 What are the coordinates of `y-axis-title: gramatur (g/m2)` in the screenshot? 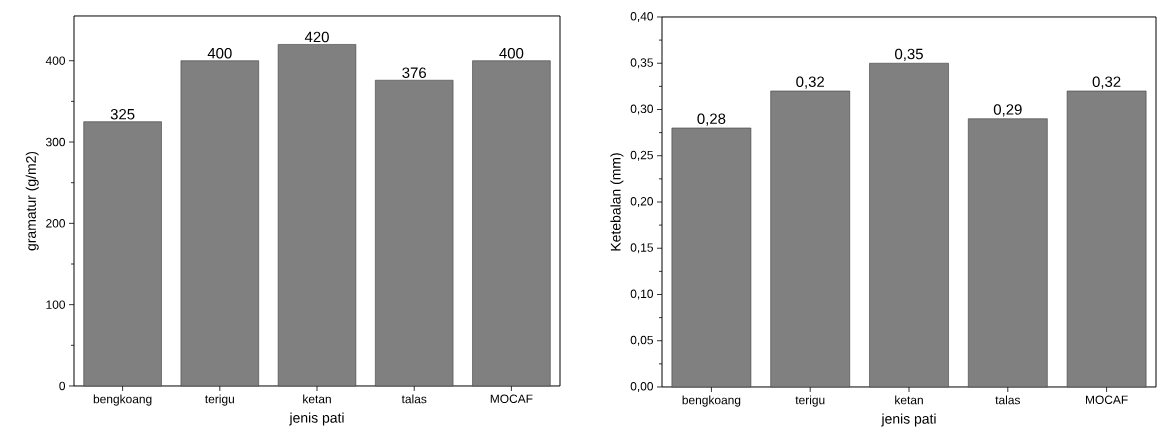 It's located at (32, 201).